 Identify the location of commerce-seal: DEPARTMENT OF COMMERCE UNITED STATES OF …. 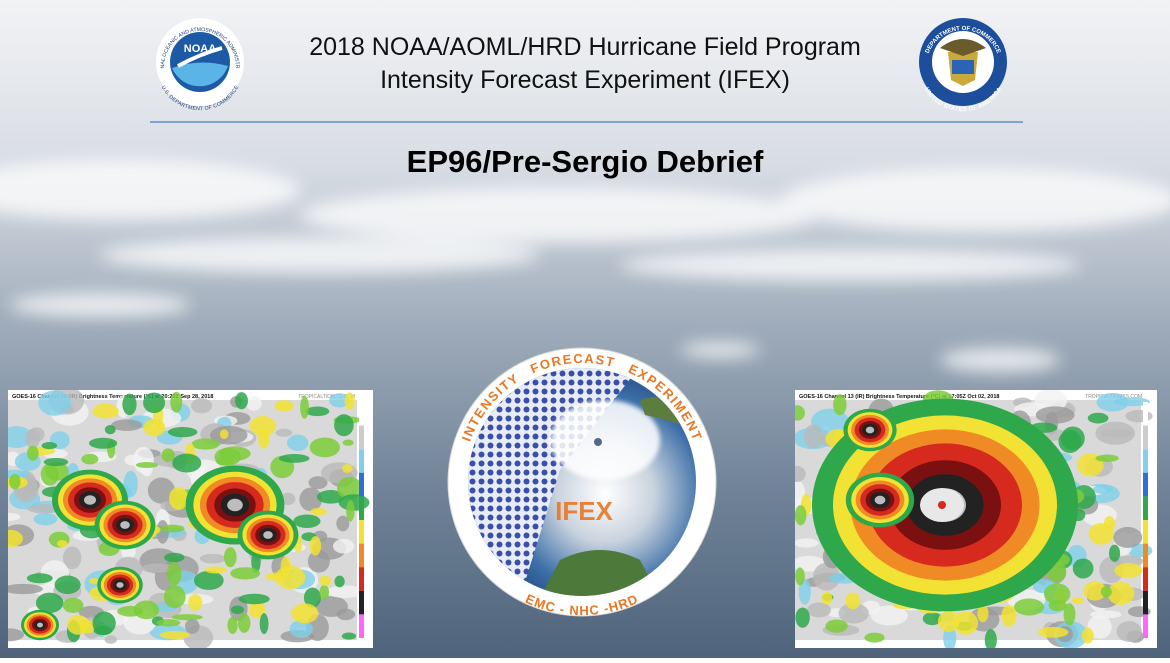
(963, 65).